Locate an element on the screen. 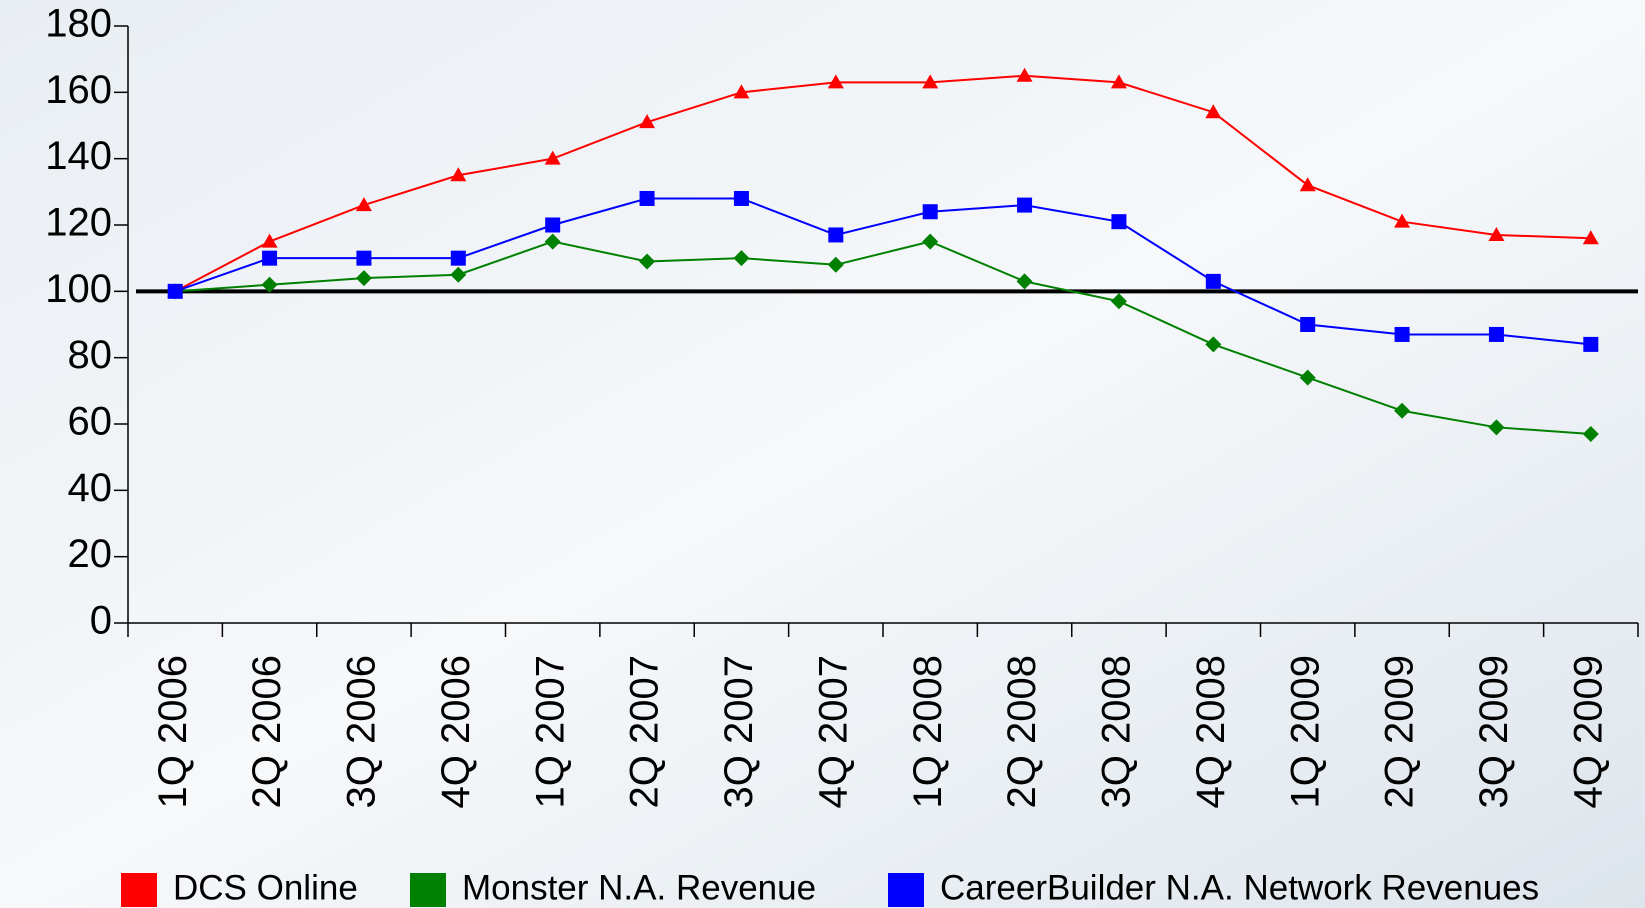 The height and width of the screenshot is (908, 1645). x-tick-label: 2Q 2008 is located at coordinates (1022, 731).